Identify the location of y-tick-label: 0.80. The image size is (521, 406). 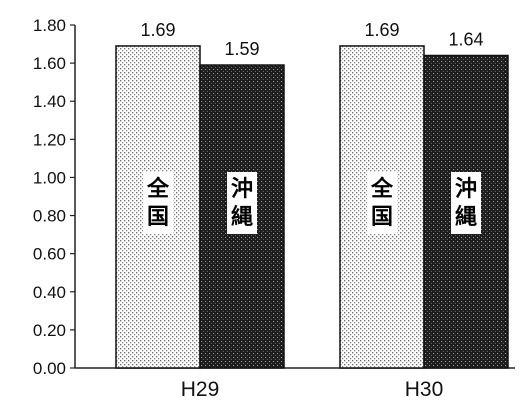
(49, 216).